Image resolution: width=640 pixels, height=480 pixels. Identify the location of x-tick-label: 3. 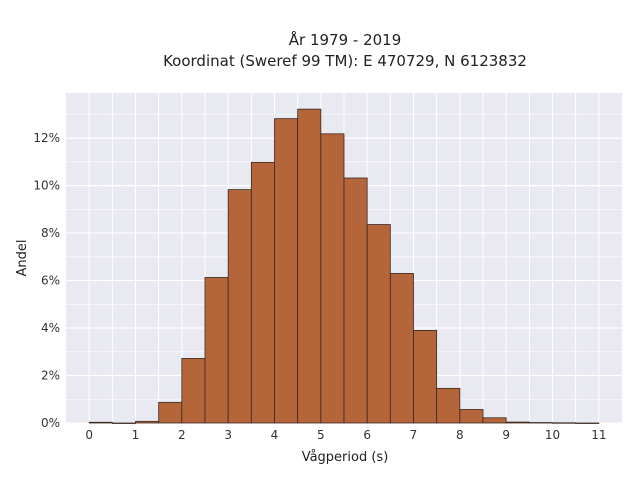
(228, 435).